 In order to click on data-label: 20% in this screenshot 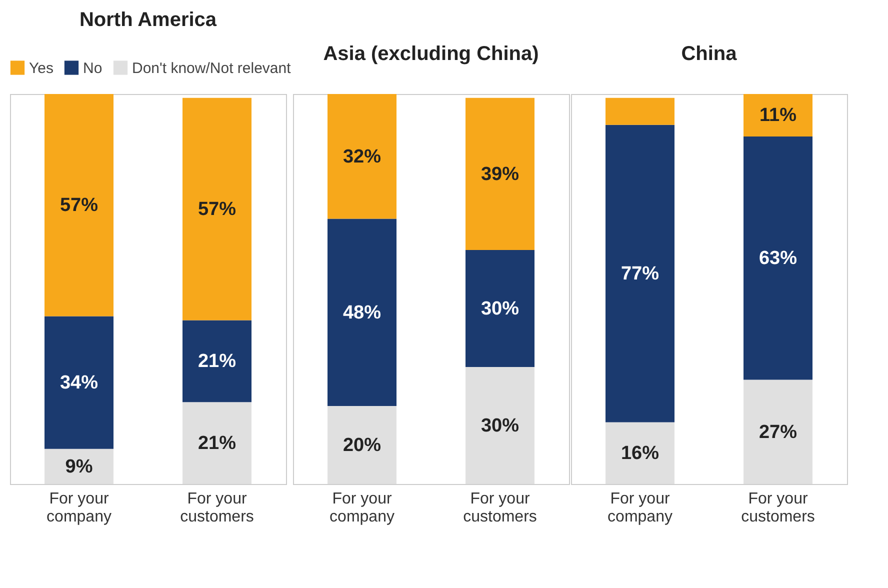, I will do `click(362, 445)`.